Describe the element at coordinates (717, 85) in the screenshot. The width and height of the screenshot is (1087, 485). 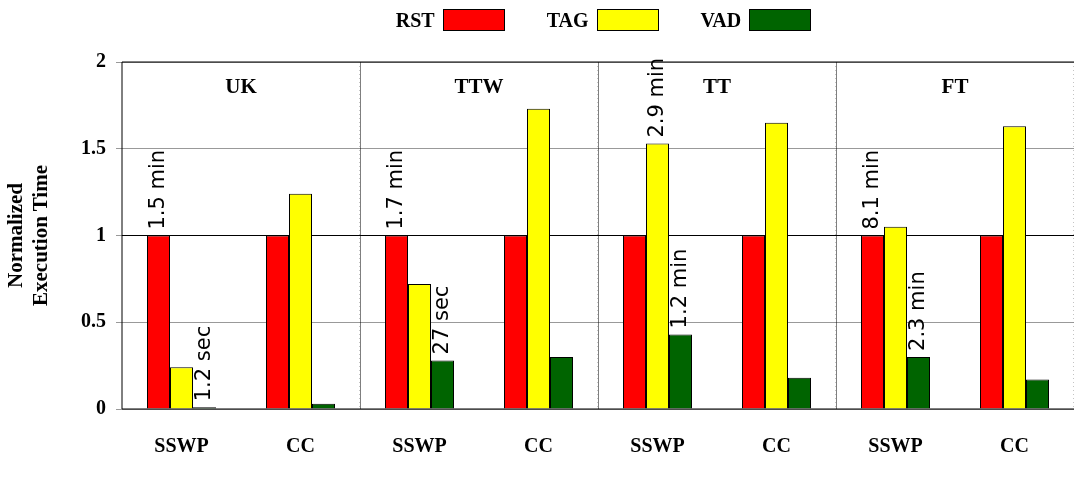
I see `text: TT` at that location.